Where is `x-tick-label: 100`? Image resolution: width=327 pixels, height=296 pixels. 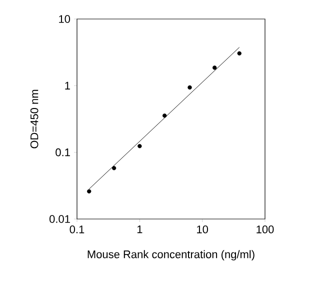
x-tick-label: 100 is located at coordinates (265, 230).